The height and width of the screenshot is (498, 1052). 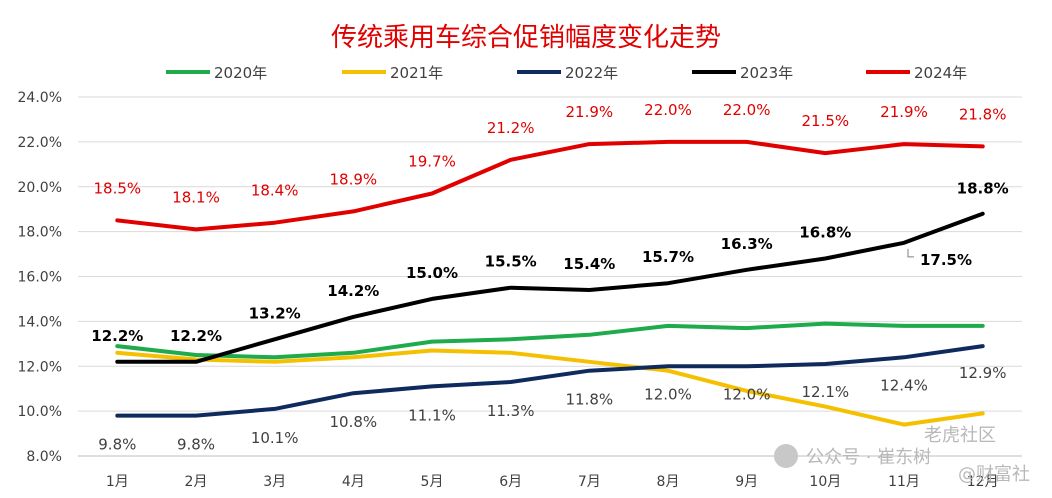 I want to click on data-label: 17.5%, so click(x=946, y=260).